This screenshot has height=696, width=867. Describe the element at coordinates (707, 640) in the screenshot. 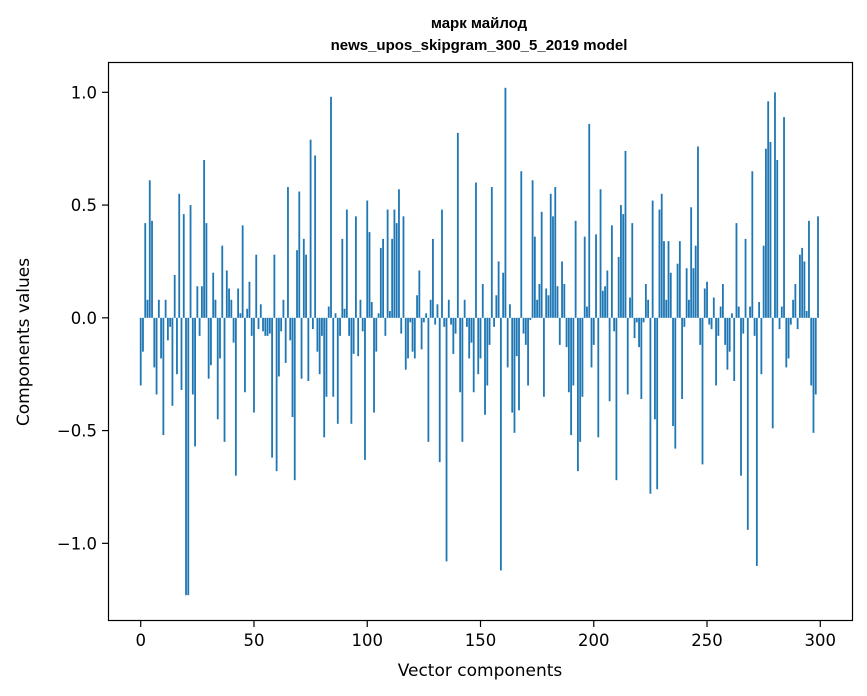

I see `x-tick-label: 250` at that location.